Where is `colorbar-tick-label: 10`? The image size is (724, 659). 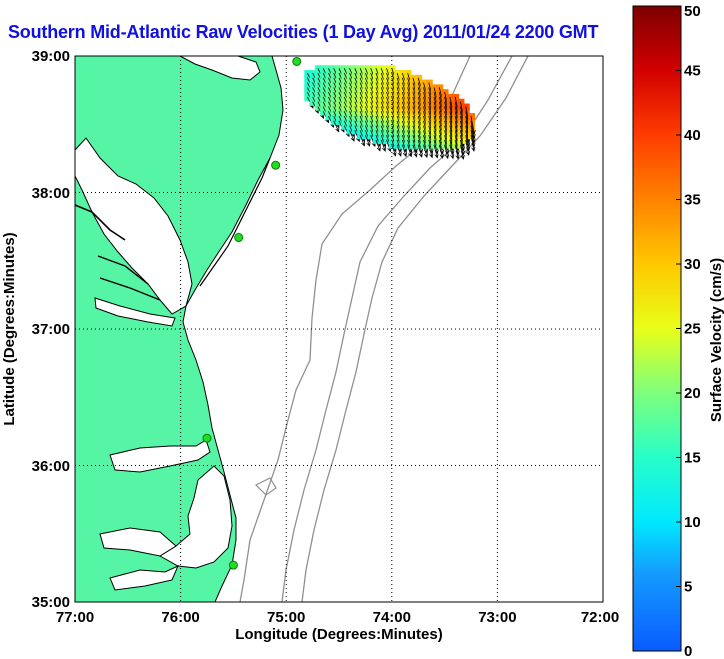
colorbar-tick-label: 10 is located at coordinates (692, 522).